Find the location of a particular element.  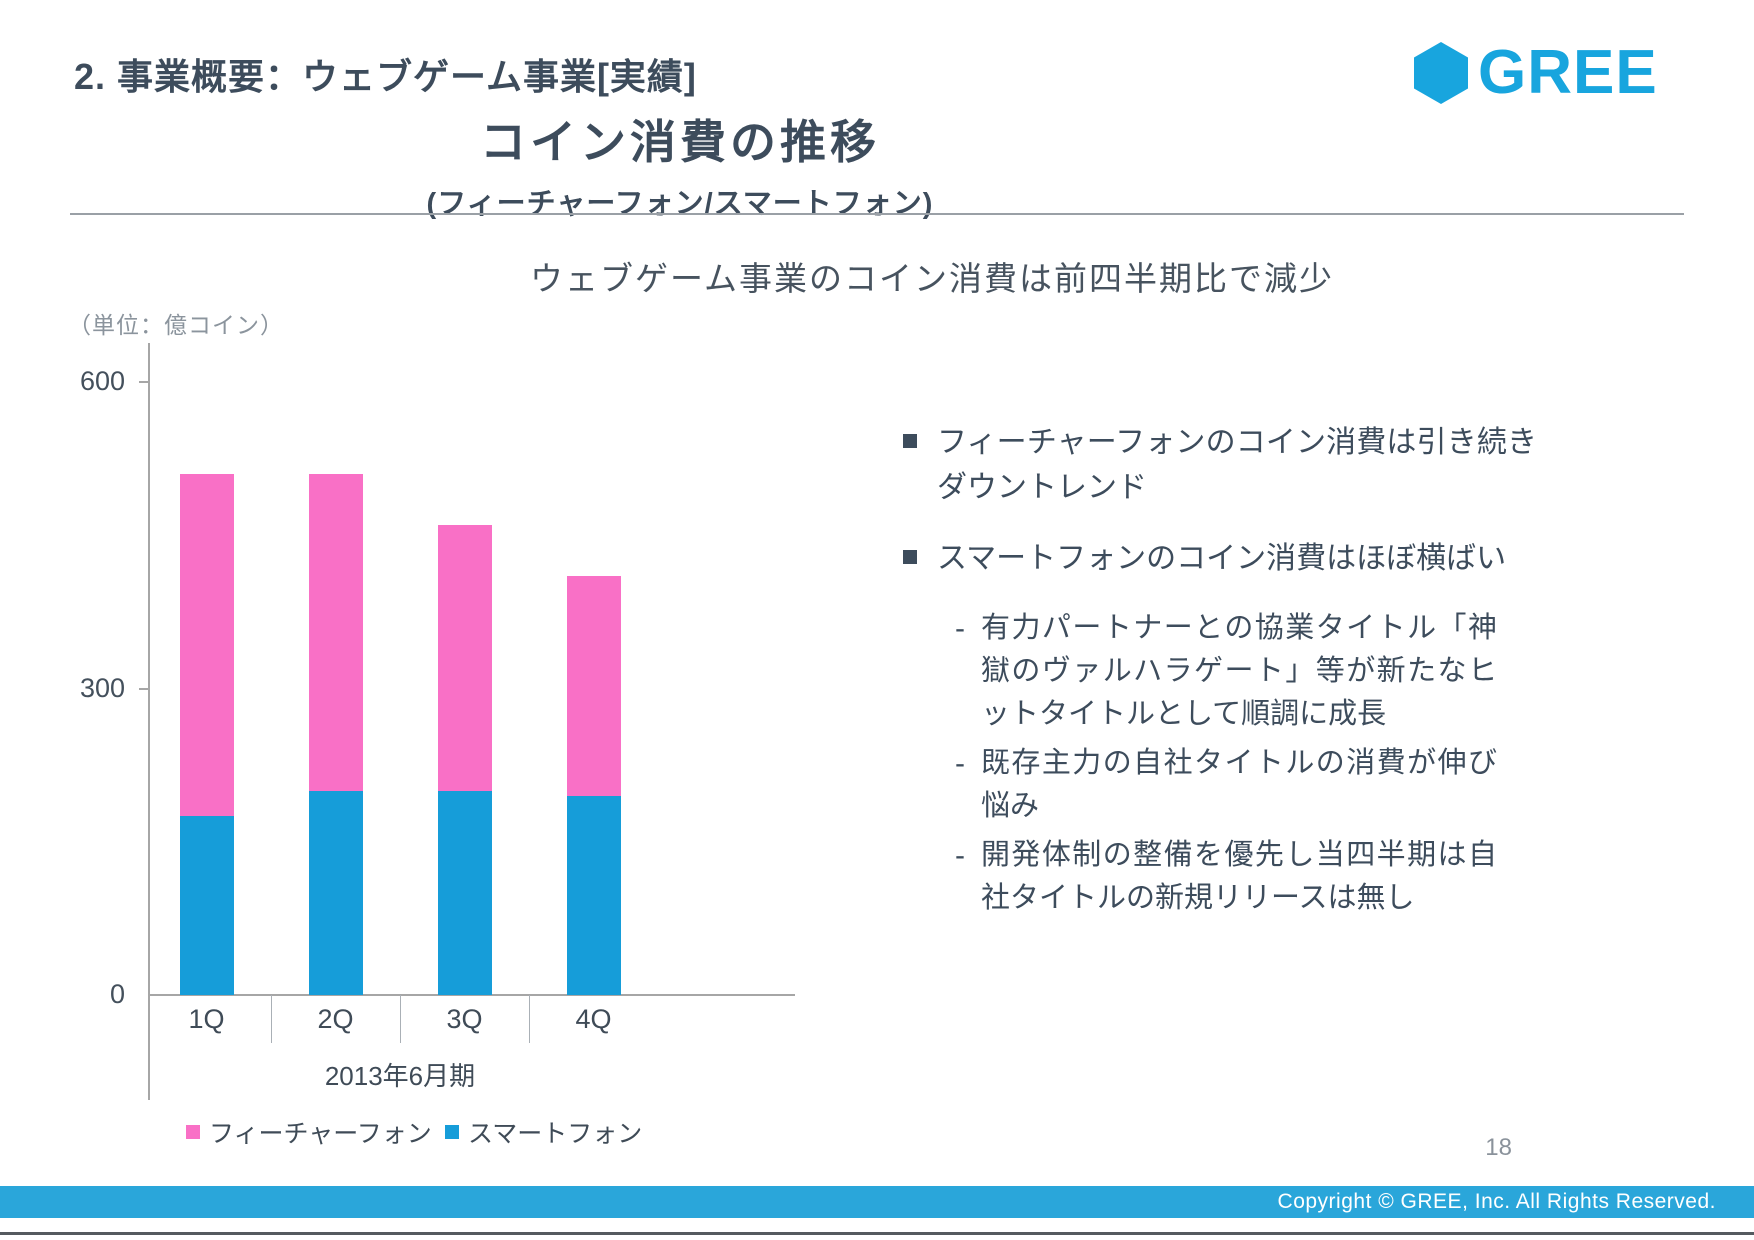

sub-bullet-item: - 開発体制の整備を優先し当四半期は自社タイトルの新規リリースは無し is located at coordinates (1246, 877).